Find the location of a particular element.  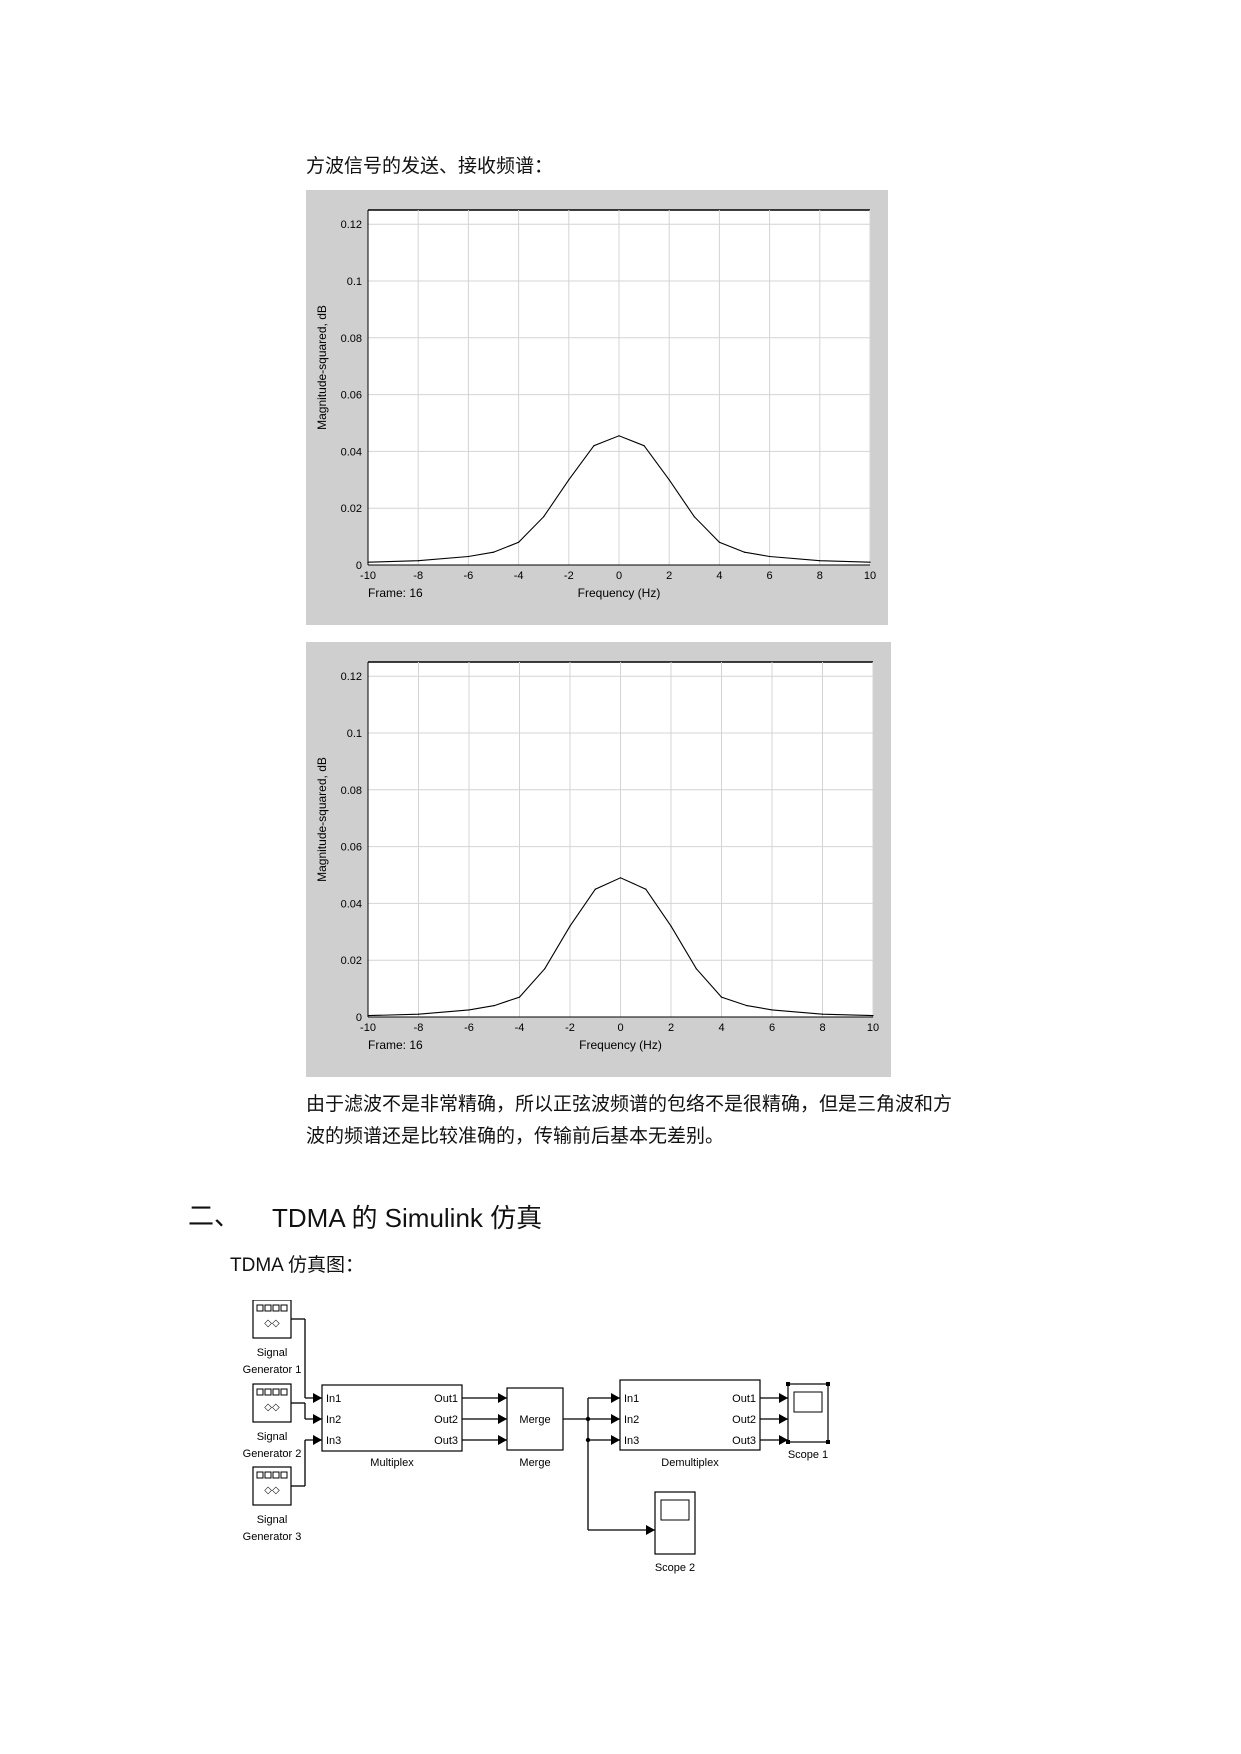

demultiplex-input-port: In2 is located at coordinates (631, 1420).